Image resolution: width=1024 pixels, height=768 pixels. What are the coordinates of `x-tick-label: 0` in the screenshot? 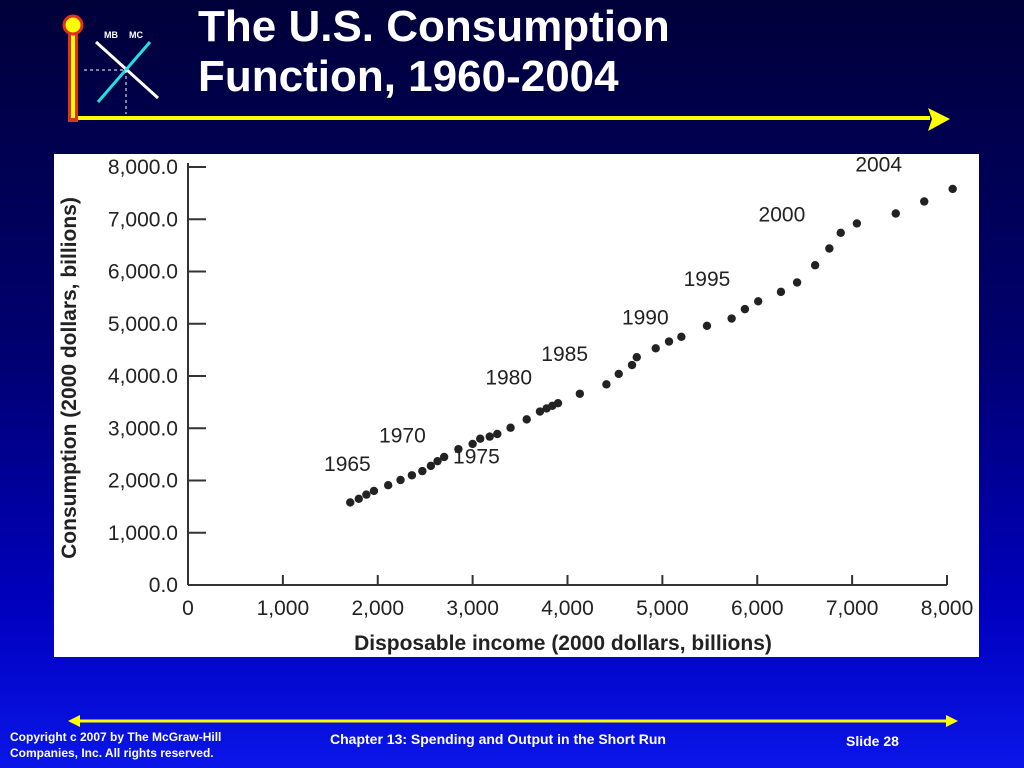 It's located at (188, 608).